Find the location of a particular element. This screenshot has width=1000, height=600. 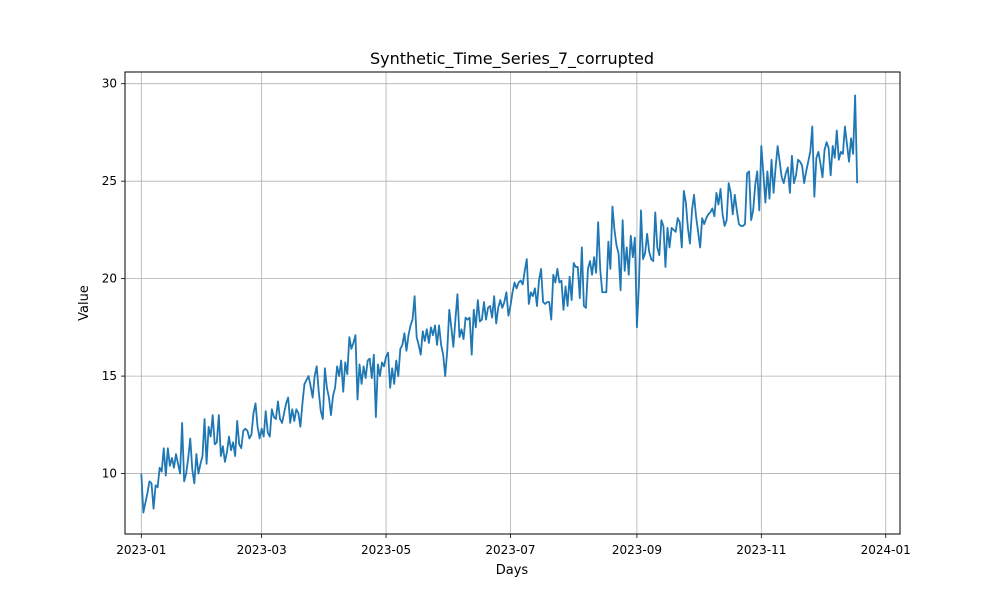

x-axis-label: Days is located at coordinates (512, 570).